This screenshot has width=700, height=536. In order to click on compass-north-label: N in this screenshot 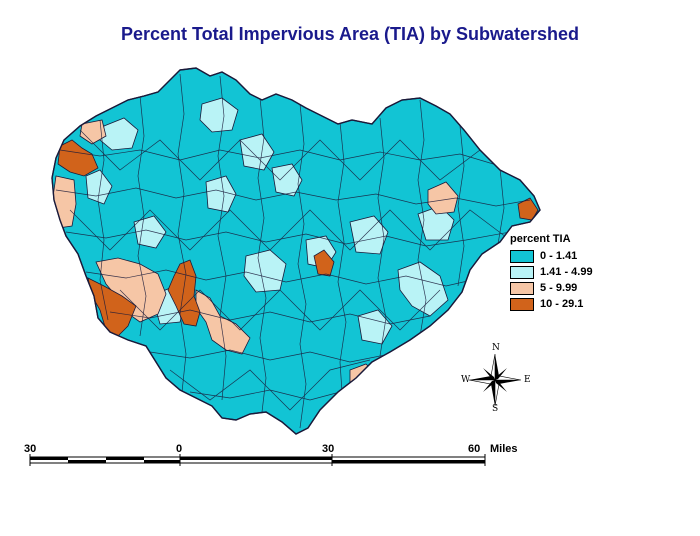, I will do `click(496, 348)`.